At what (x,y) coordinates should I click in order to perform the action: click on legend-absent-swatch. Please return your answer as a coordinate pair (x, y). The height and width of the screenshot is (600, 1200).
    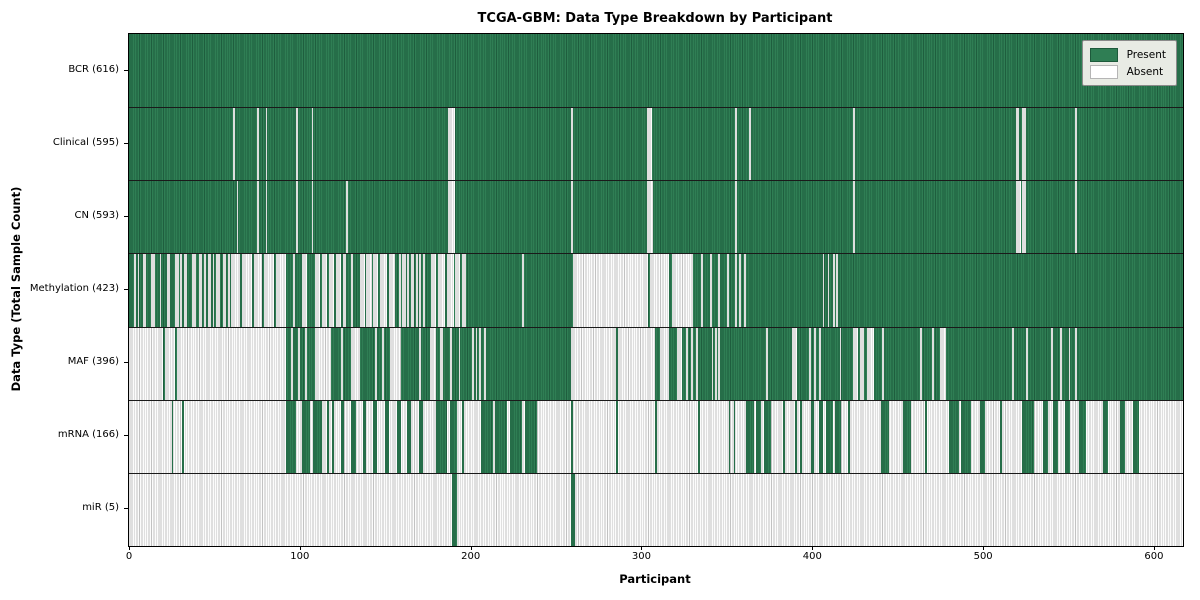
    Looking at the image, I should click on (1103, 71).